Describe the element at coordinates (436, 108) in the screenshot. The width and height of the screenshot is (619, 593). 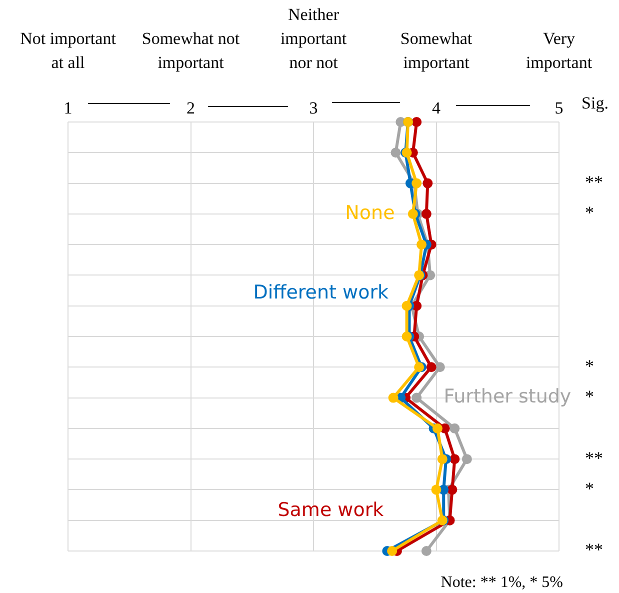
I see `x-tick-label: 4` at that location.